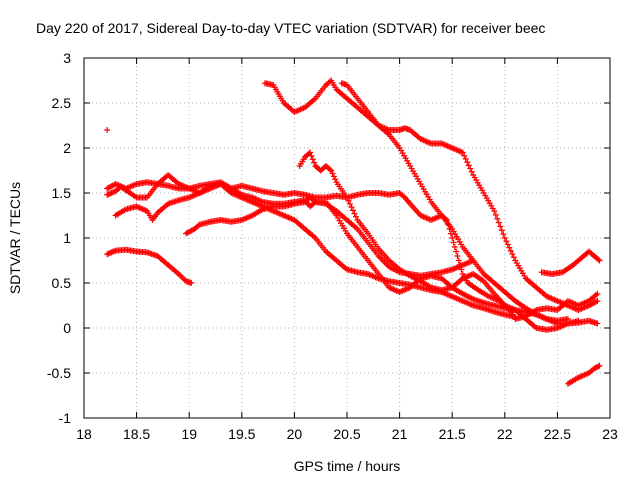 This screenshot has height=480, width=640. I want to click on y-tick-label: -1, so click(65, 418).